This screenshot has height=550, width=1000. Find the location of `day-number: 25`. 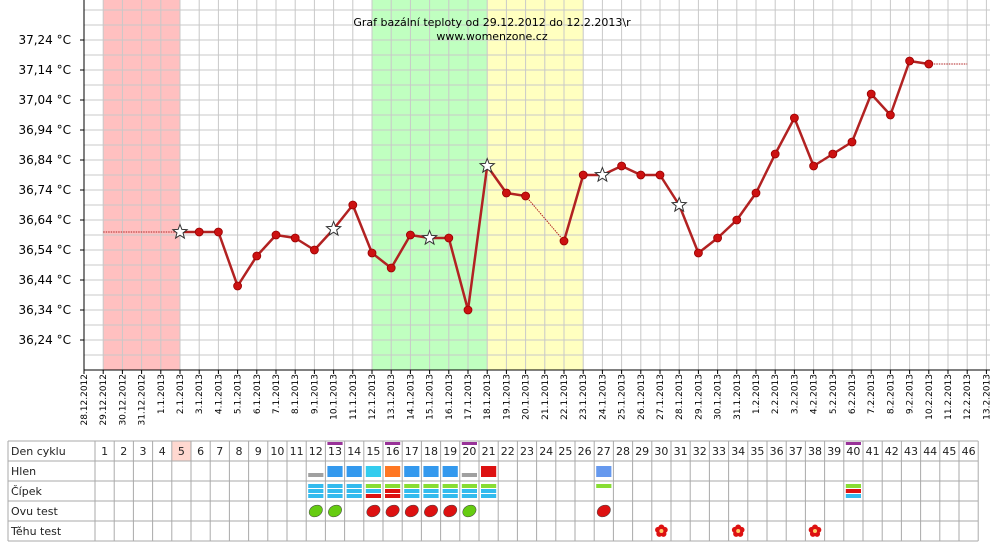

day-number: 25 is located at coordinates (565, 451).